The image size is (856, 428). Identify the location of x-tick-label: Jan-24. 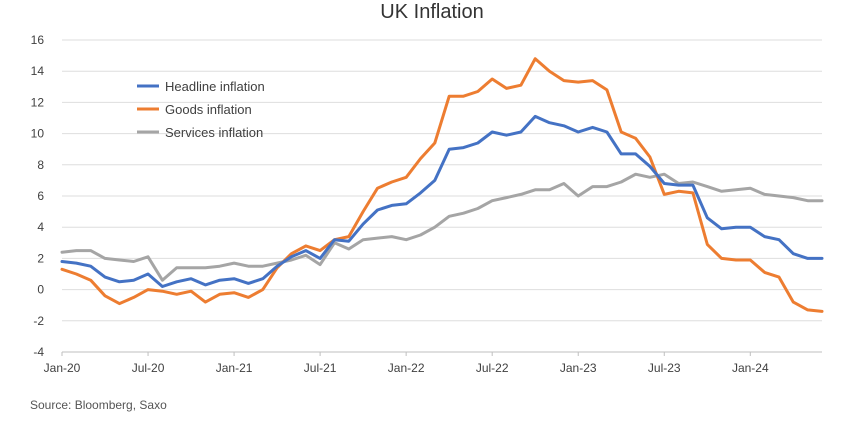
(750, 368).